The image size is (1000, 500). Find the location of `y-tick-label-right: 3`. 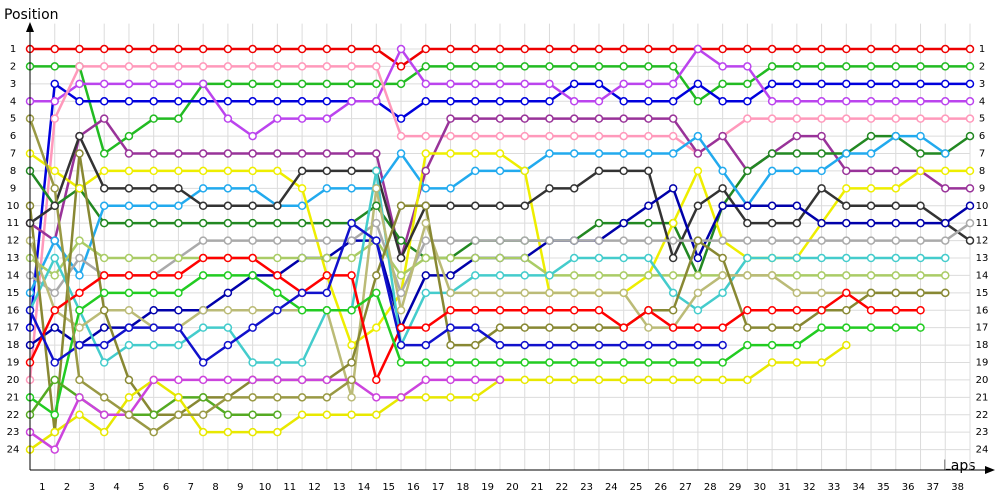

y-tick-label-right: 3 is located at coordinates (982, 84).